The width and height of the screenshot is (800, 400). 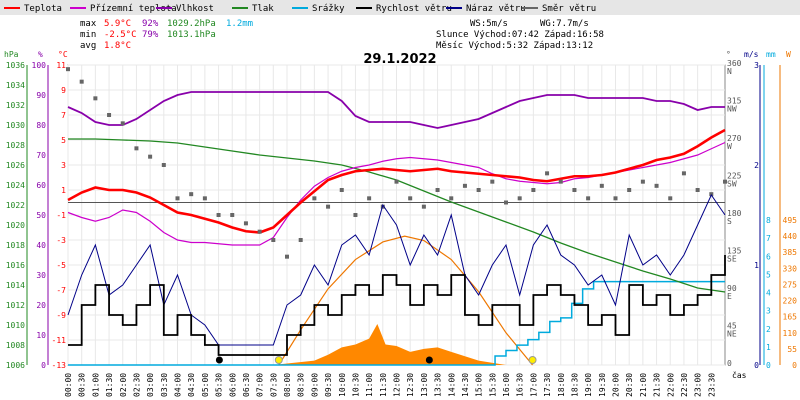 I want to click on press-tick: 1028, so click(x=15, y=145).